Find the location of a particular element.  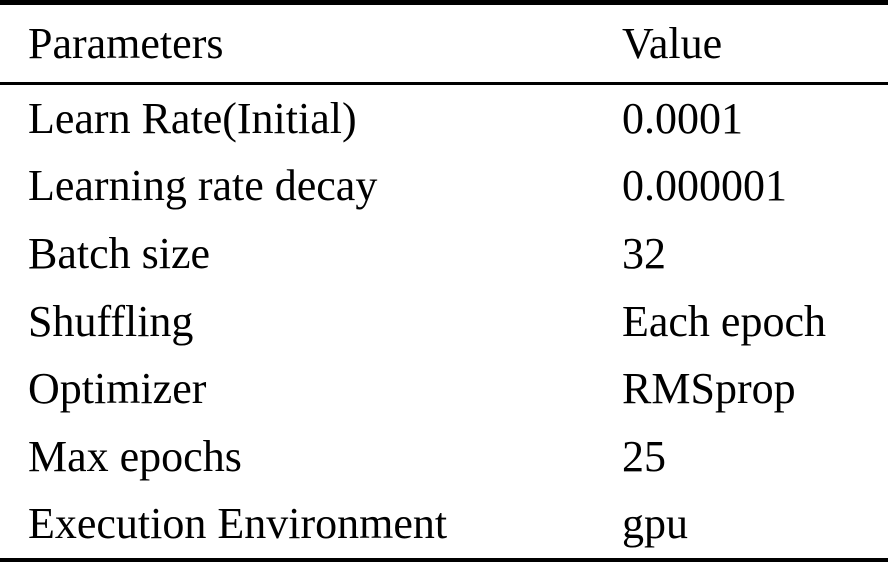

table-row: Learning rate decay 0.000001 is located at coordinates (444, 187).